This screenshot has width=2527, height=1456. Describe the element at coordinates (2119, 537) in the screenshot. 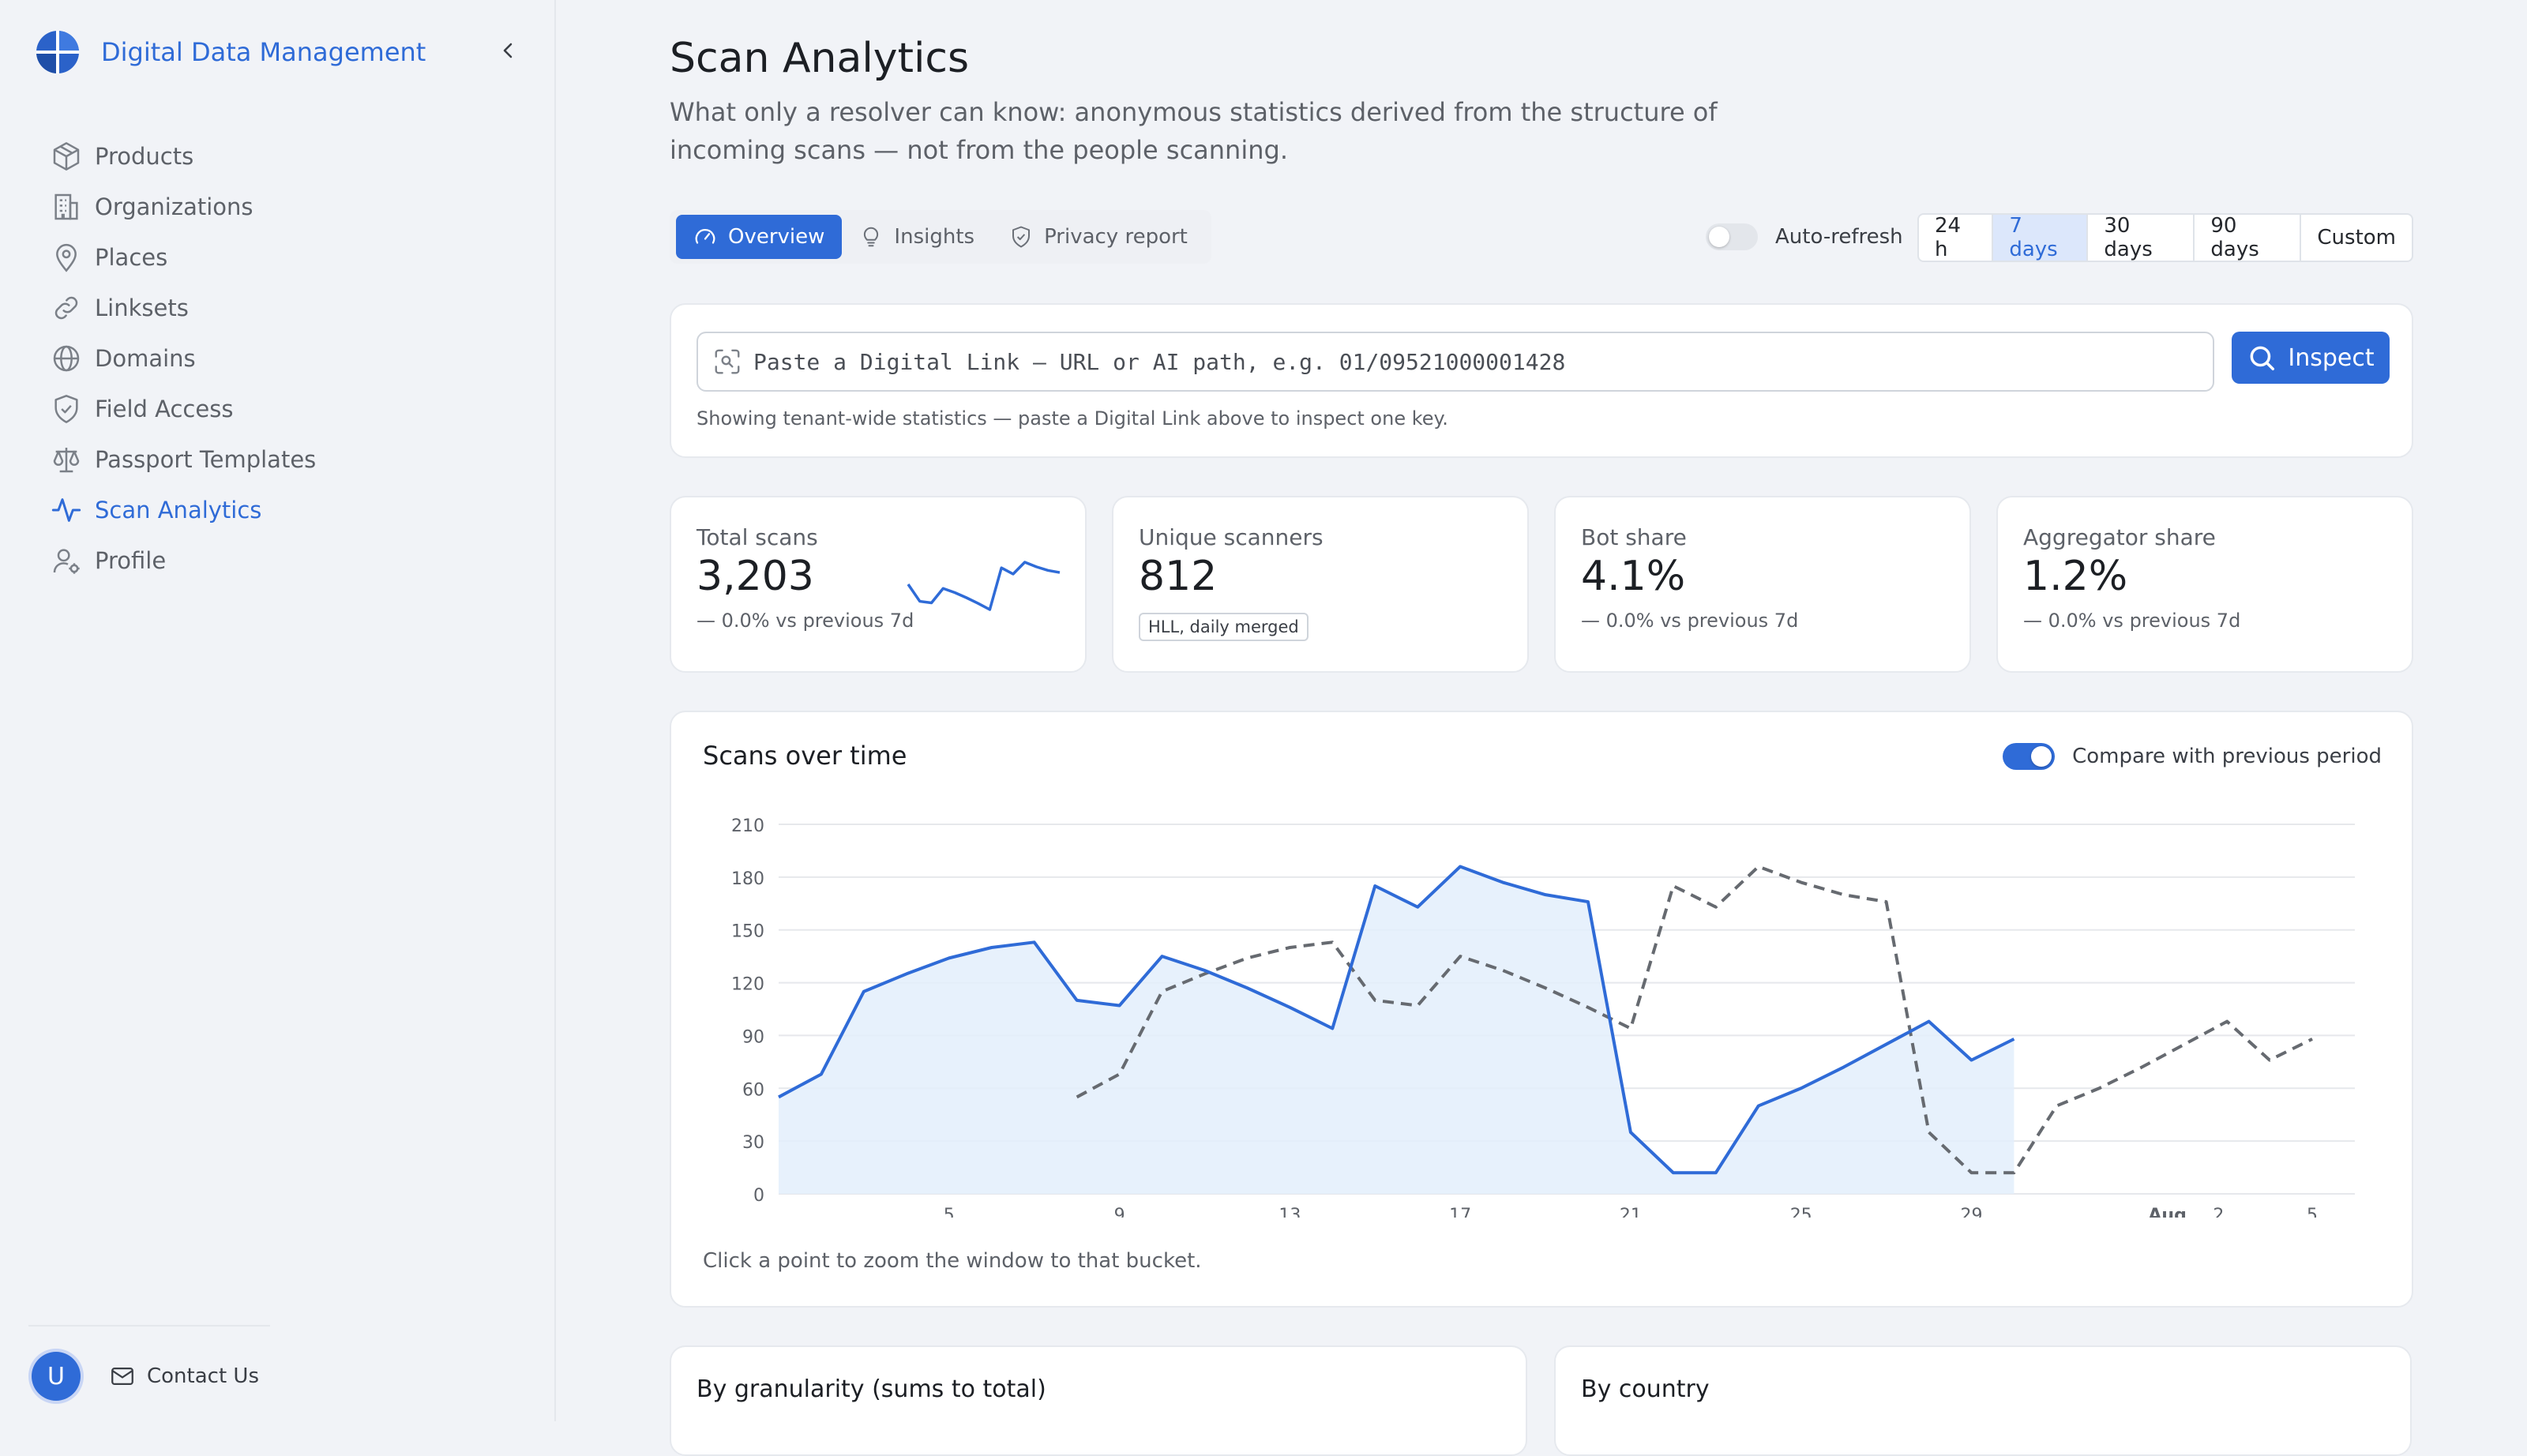

I see `stat-label: Aggregator share` at that location.